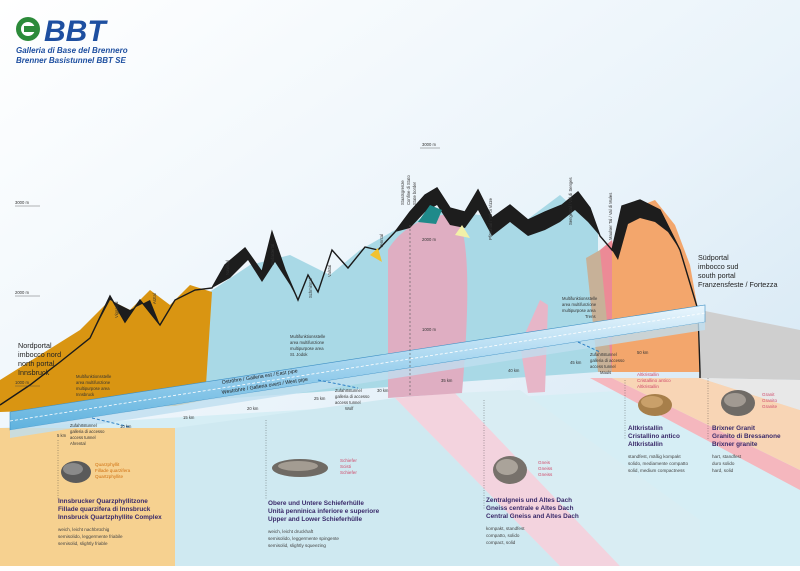  I want to click on svg-text: solido, mediamente compatto, so click(658, 463).